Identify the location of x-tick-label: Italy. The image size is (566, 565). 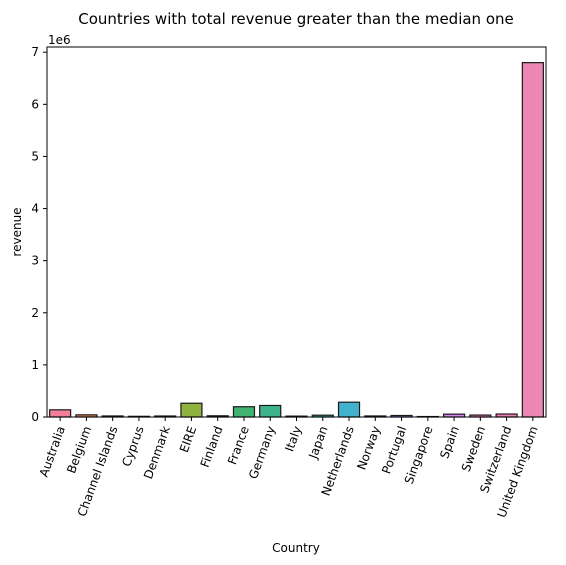
(293, 438).